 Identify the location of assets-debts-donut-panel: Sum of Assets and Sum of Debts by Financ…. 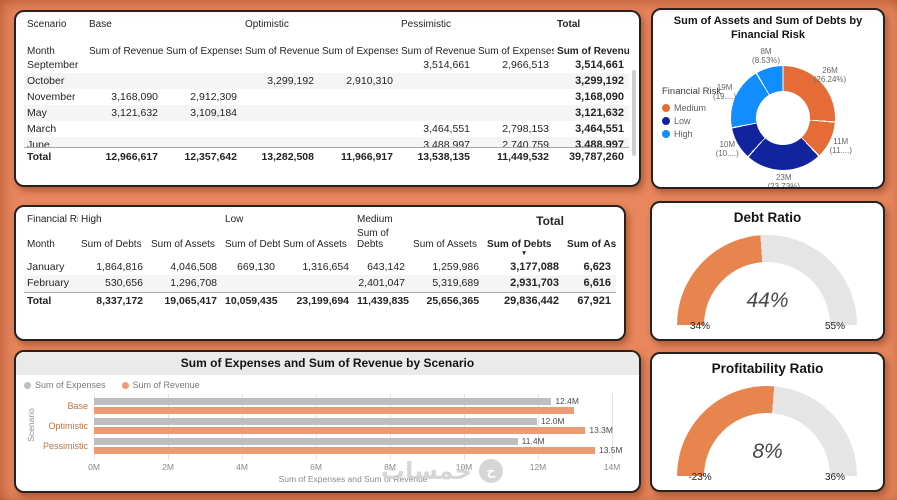
(768, 98).